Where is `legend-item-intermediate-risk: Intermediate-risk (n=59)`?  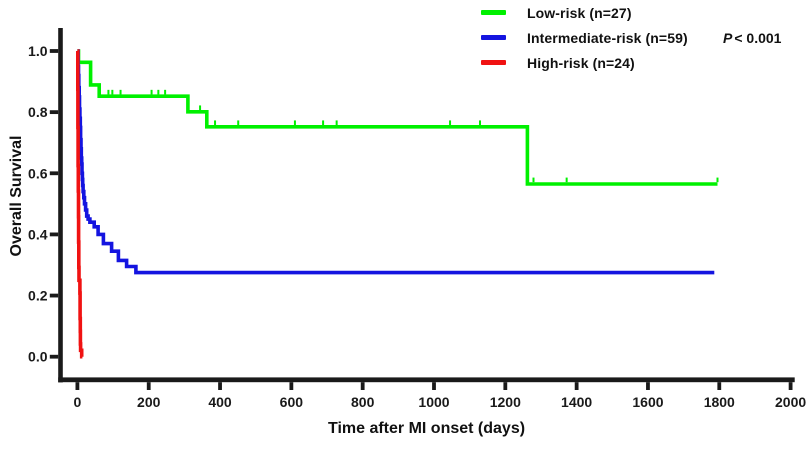
legend-item-intermediate-risk: Intermediate-risk (n=59) is located at coordinates (584, 37).